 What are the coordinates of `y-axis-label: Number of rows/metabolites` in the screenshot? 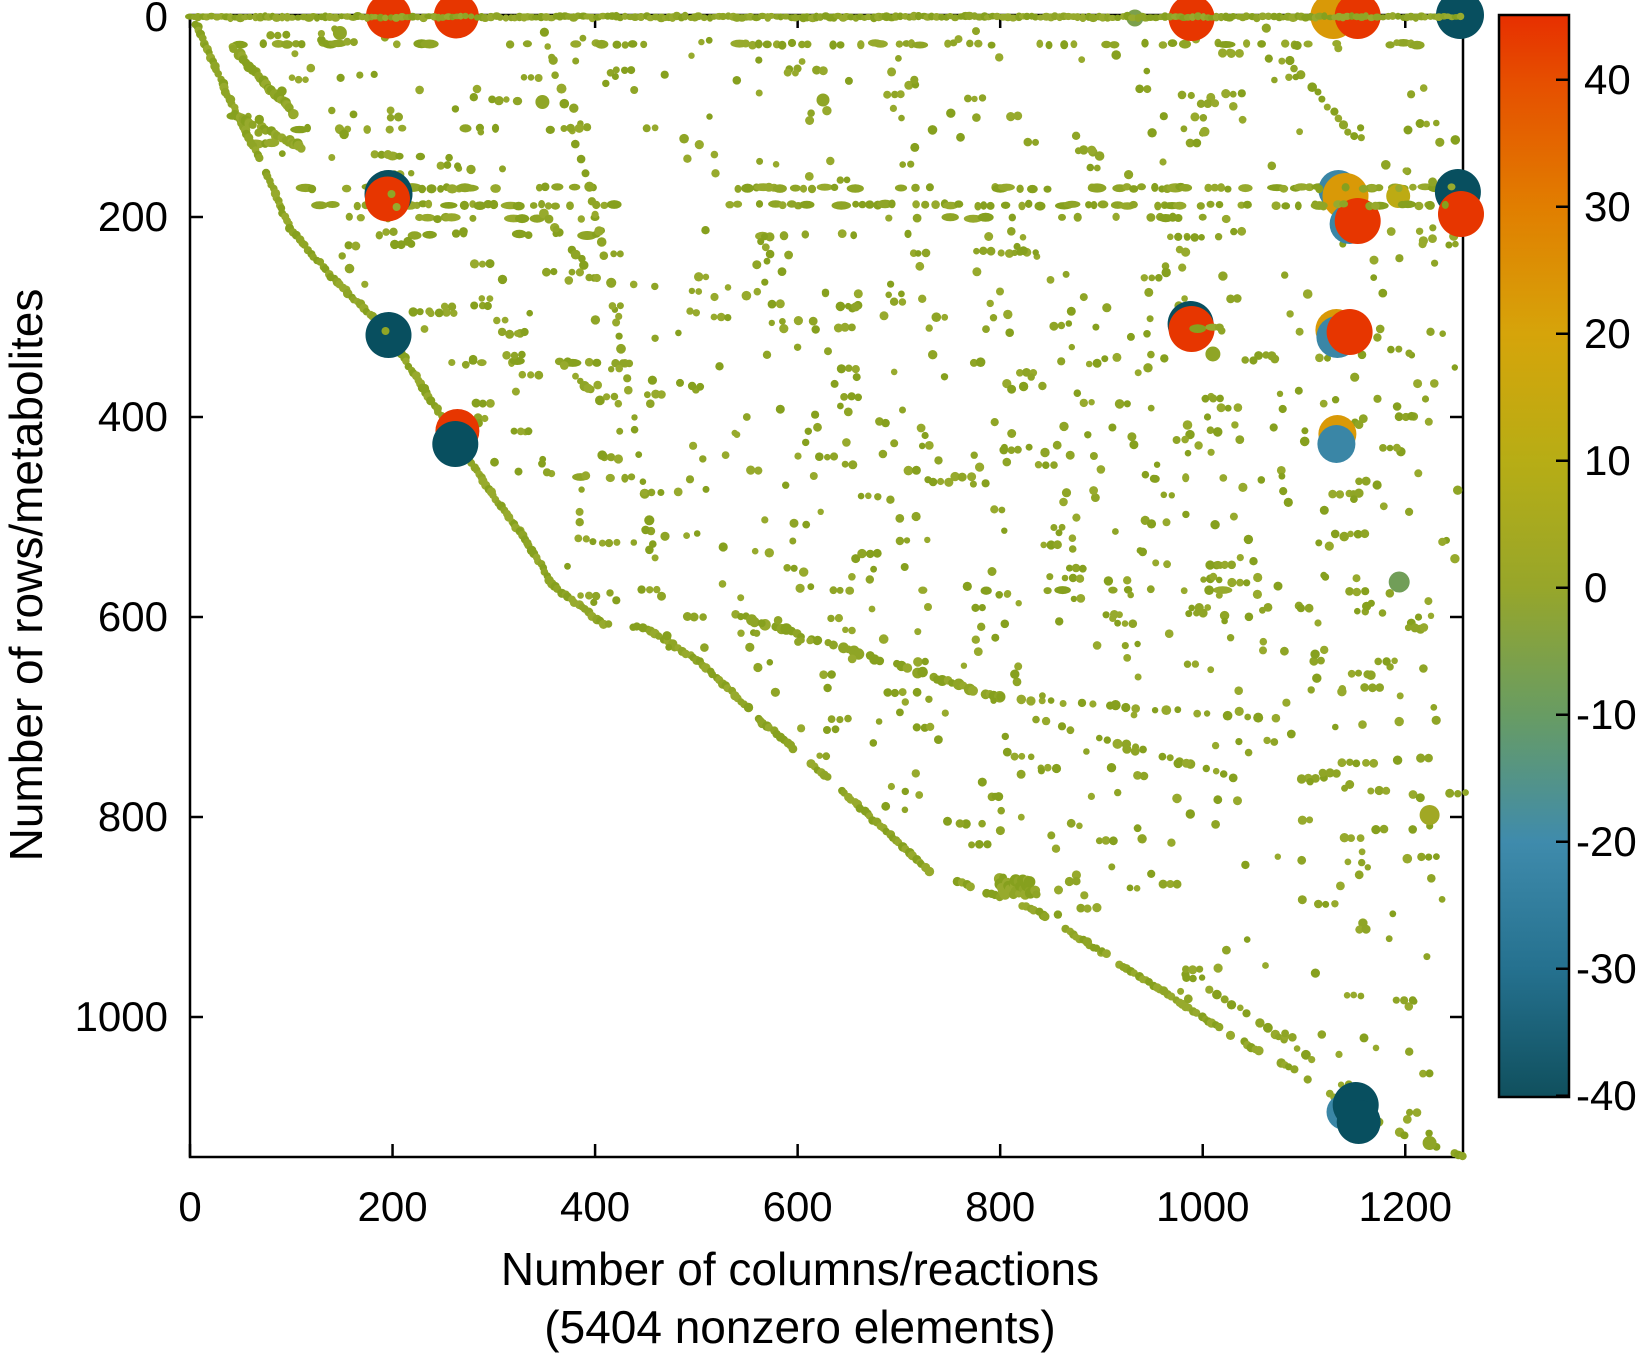 It's located at (26, 575).